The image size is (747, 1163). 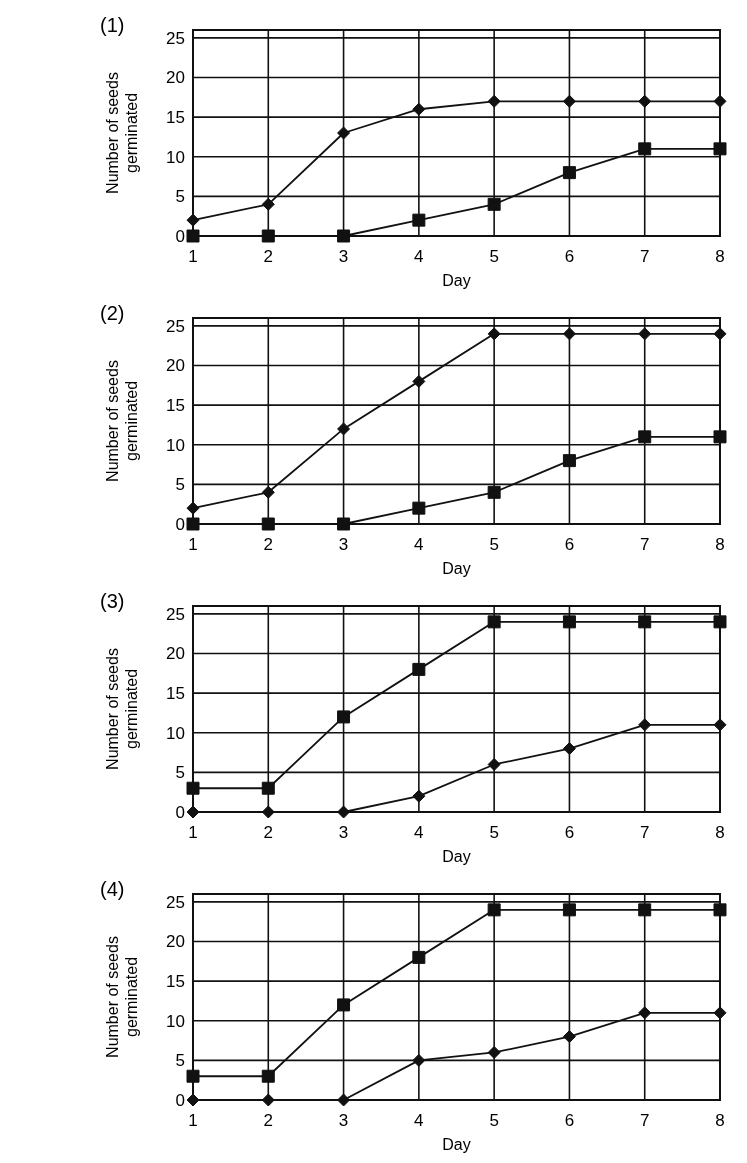 What do you see at coordinates (112, 601) in the screenshot?
I see `chart-title: (3)` at bounding box center [112, 601].